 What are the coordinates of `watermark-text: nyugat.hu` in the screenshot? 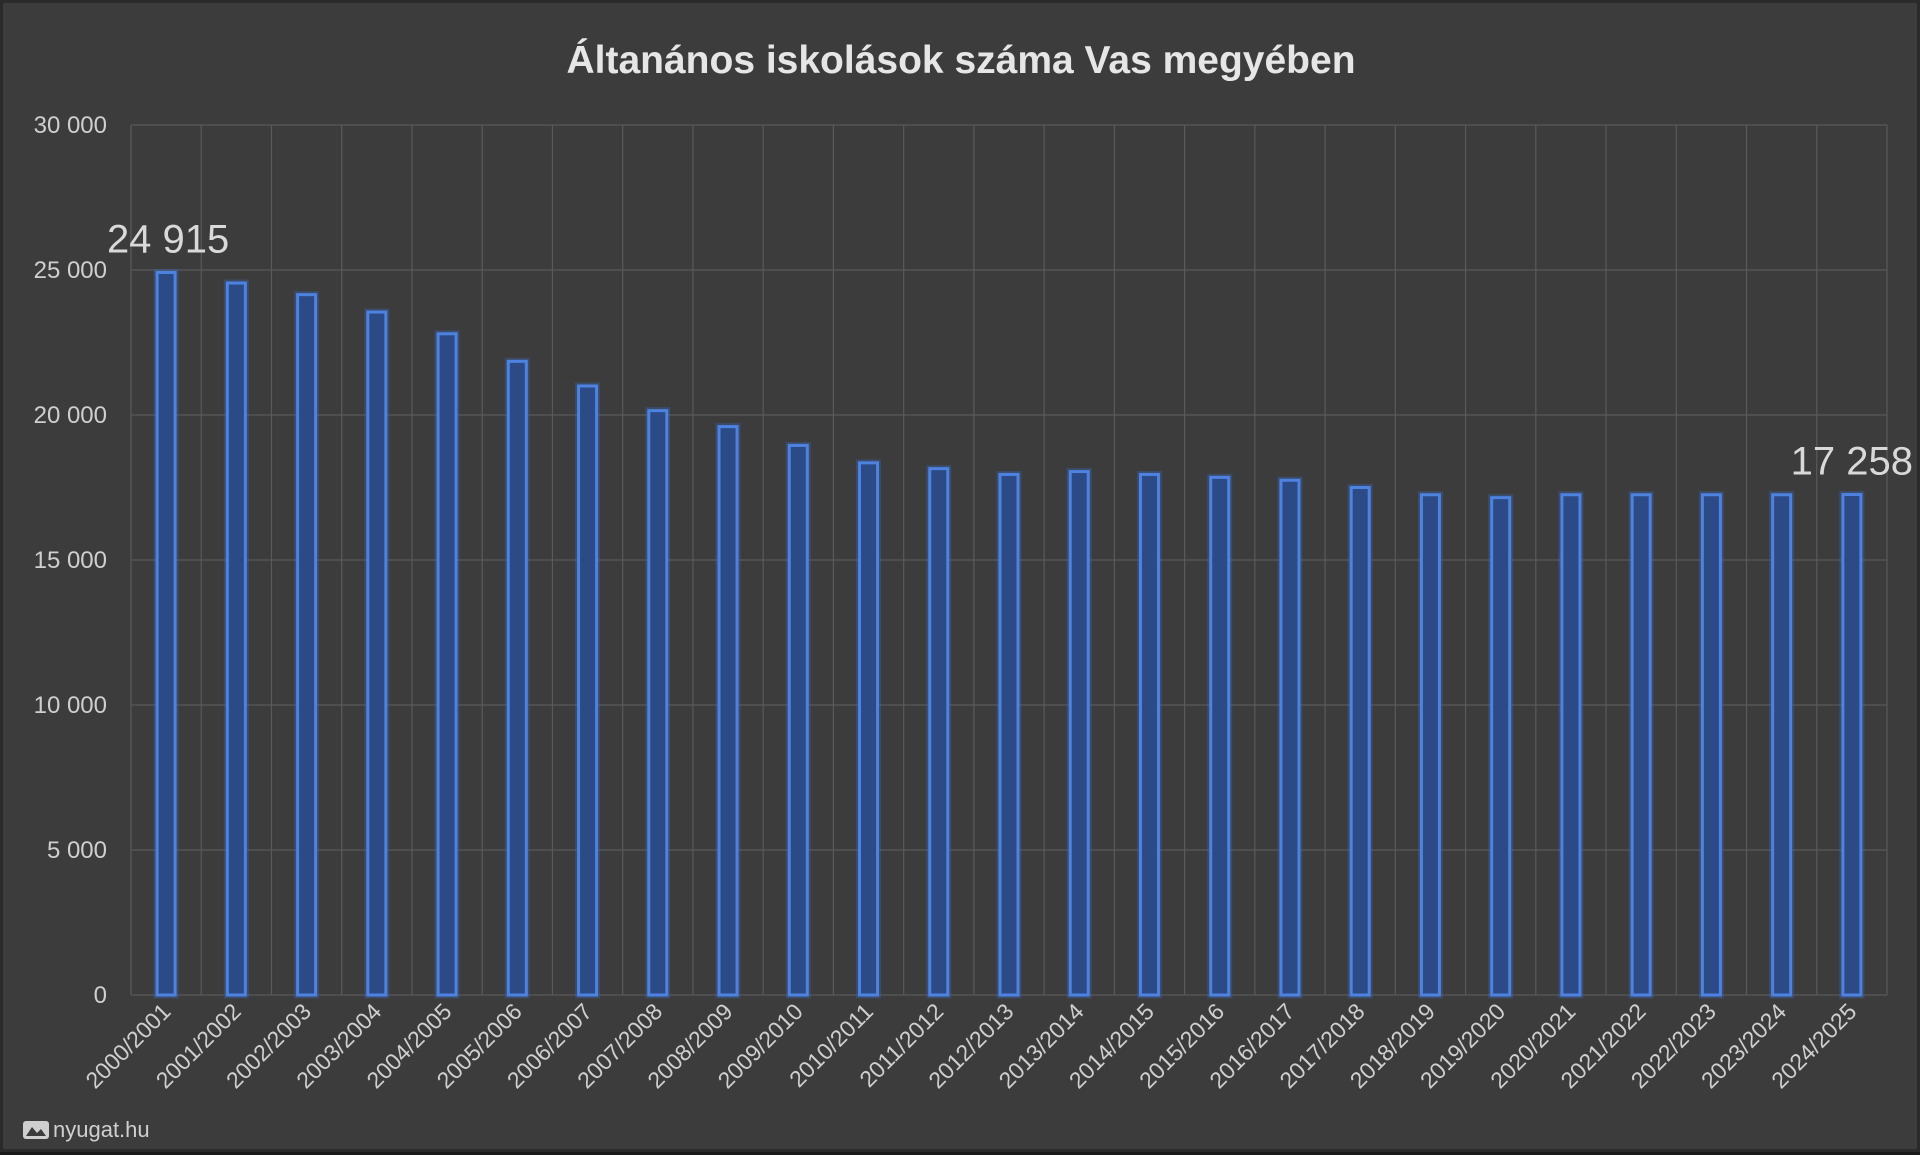 It's located at (101, 1129).